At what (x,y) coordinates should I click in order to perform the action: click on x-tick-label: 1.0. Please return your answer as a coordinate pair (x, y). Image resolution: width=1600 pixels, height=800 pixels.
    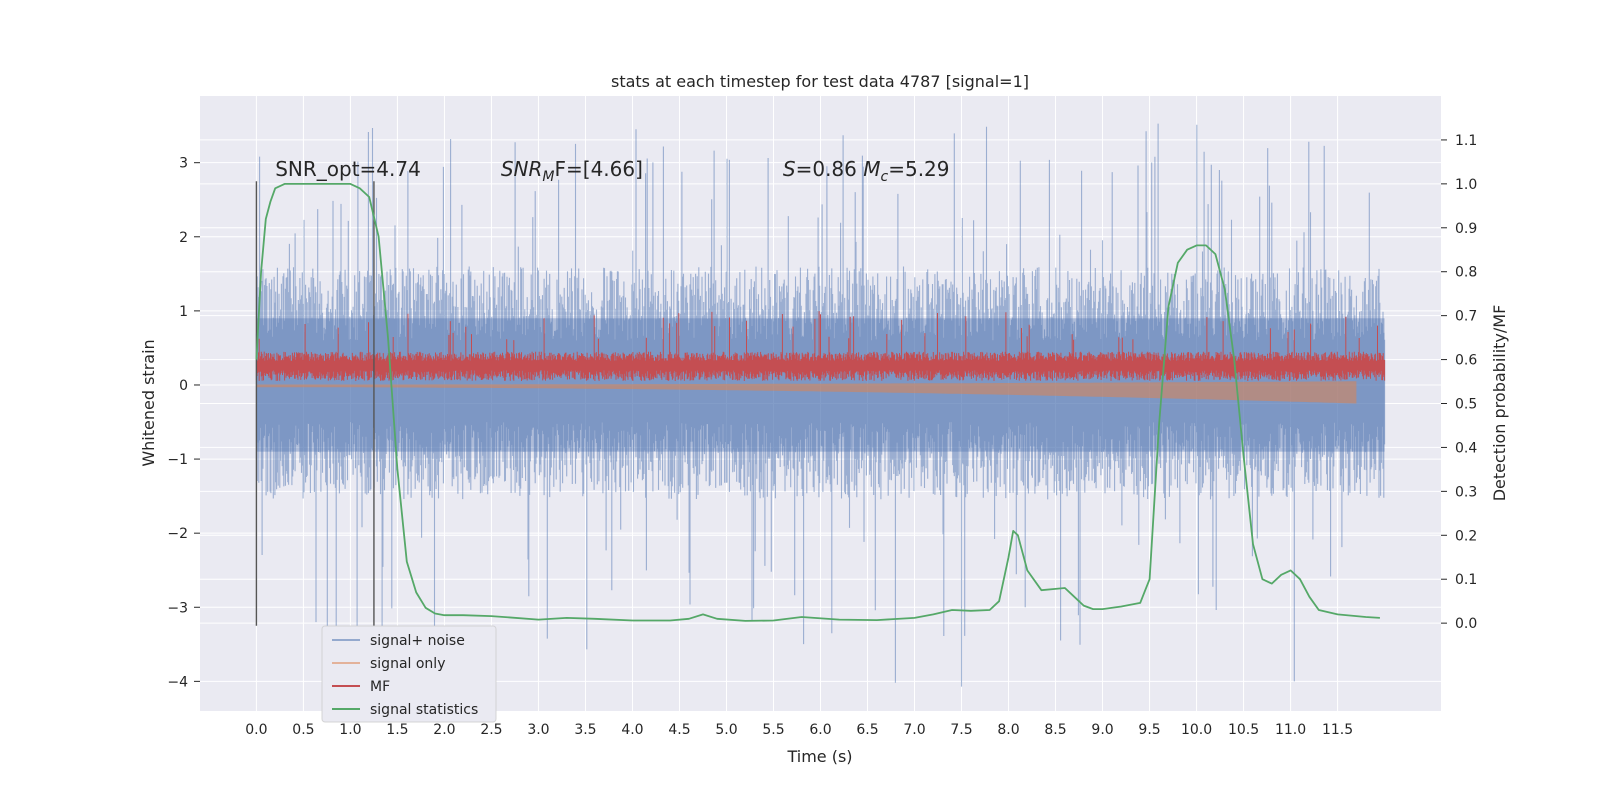
    Looking at the image, I should click on (350, 730).